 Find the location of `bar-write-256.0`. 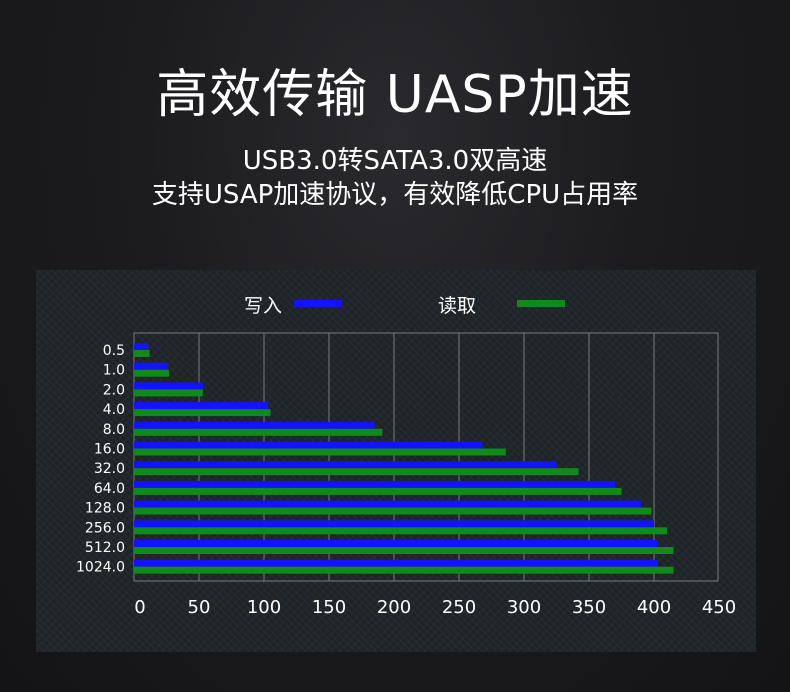

bar-write-256.0 is located at coordinates (394, 524).